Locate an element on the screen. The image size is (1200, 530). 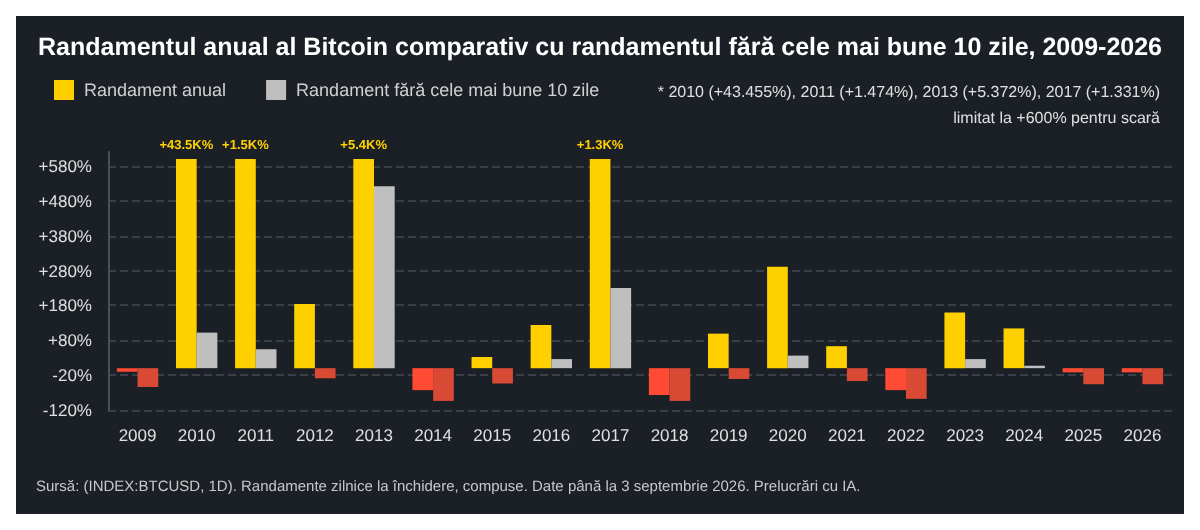
y-tick-label: +80% is located at coordinates (70, 340).